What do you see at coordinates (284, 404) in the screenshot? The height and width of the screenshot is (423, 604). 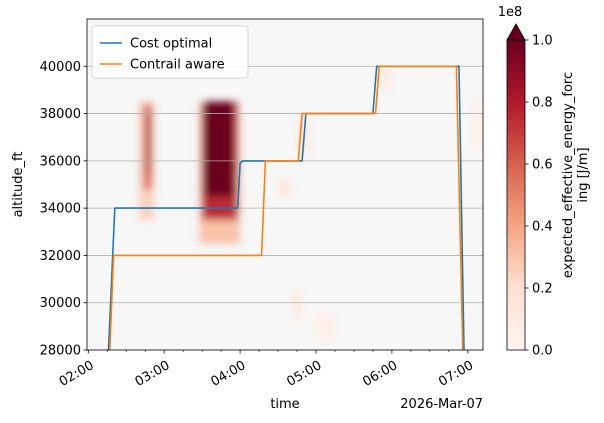 I see `x-axis-label: time` at bounding box center [284, 404].